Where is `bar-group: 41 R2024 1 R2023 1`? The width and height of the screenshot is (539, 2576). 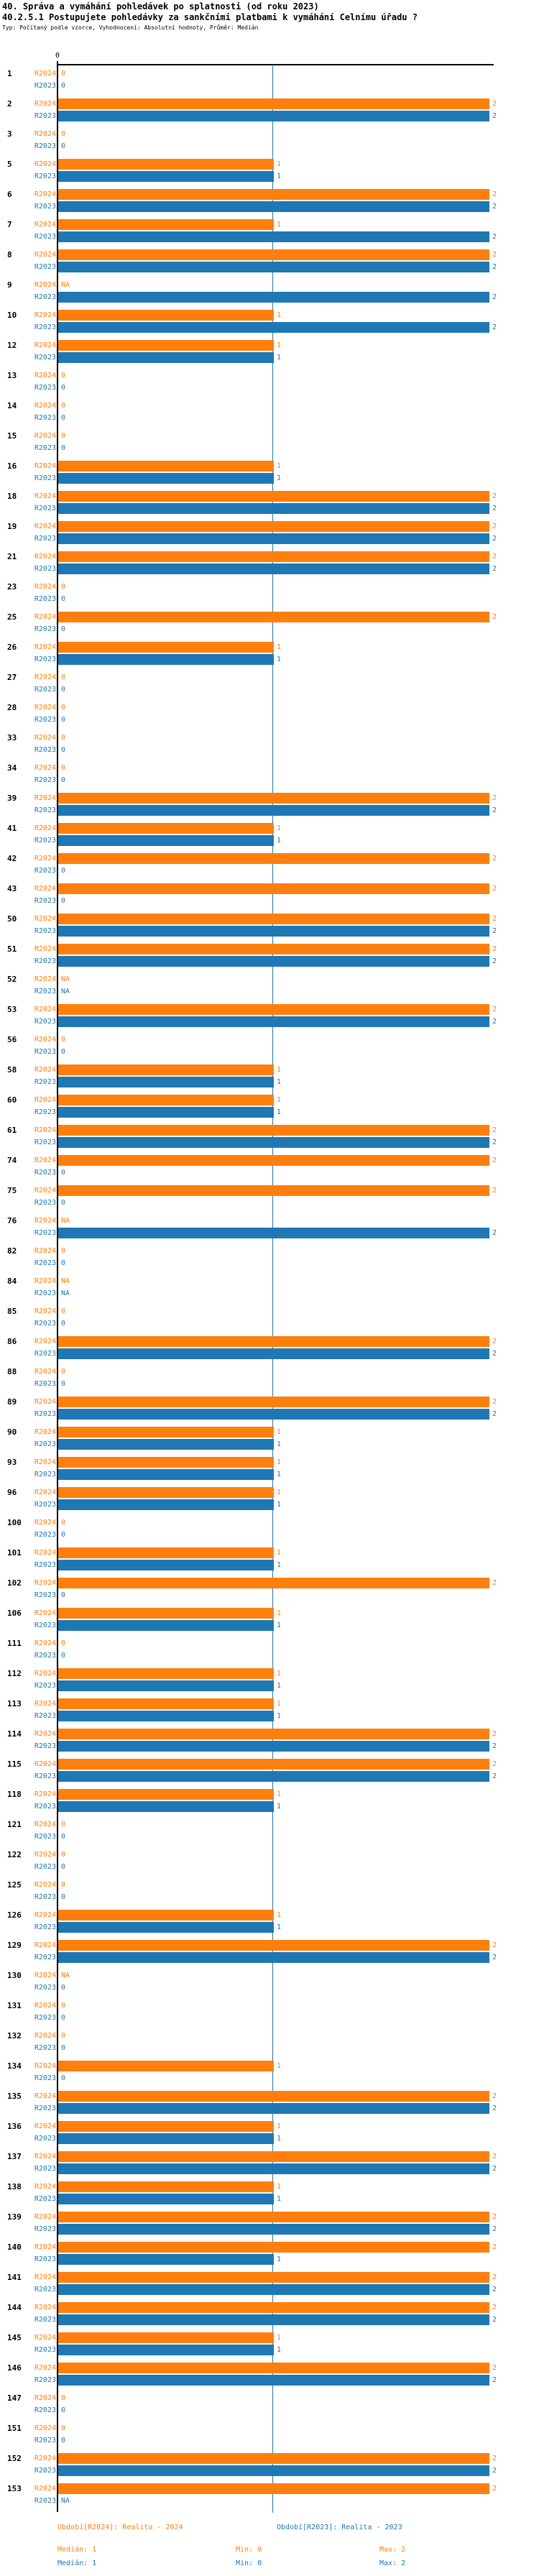 bar-group: 41 R2024 1 R2023 1 is located at coordinates (269, 834).